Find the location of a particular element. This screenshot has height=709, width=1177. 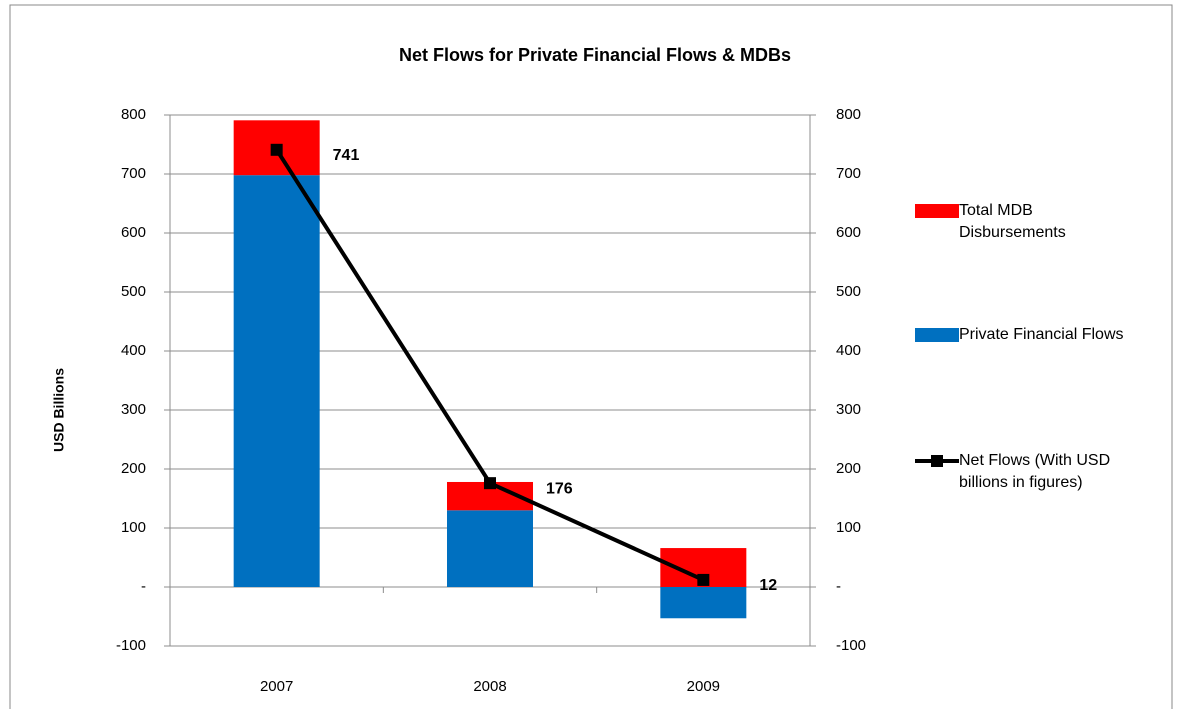

y2-tick-label: 300 is located at coordinates (848, 409).